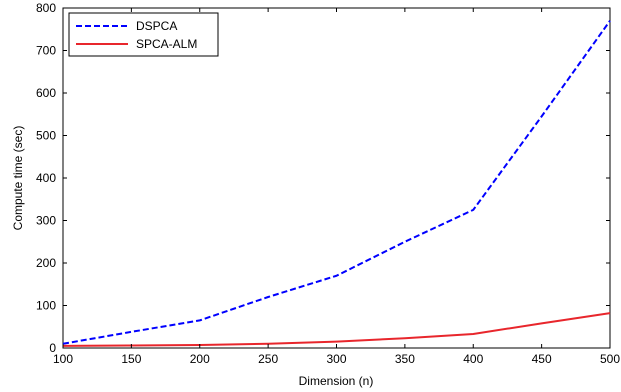  Describe the element at coordinates (63, 359) in the screenshot. I see `x-tick-label: 100` at that location.